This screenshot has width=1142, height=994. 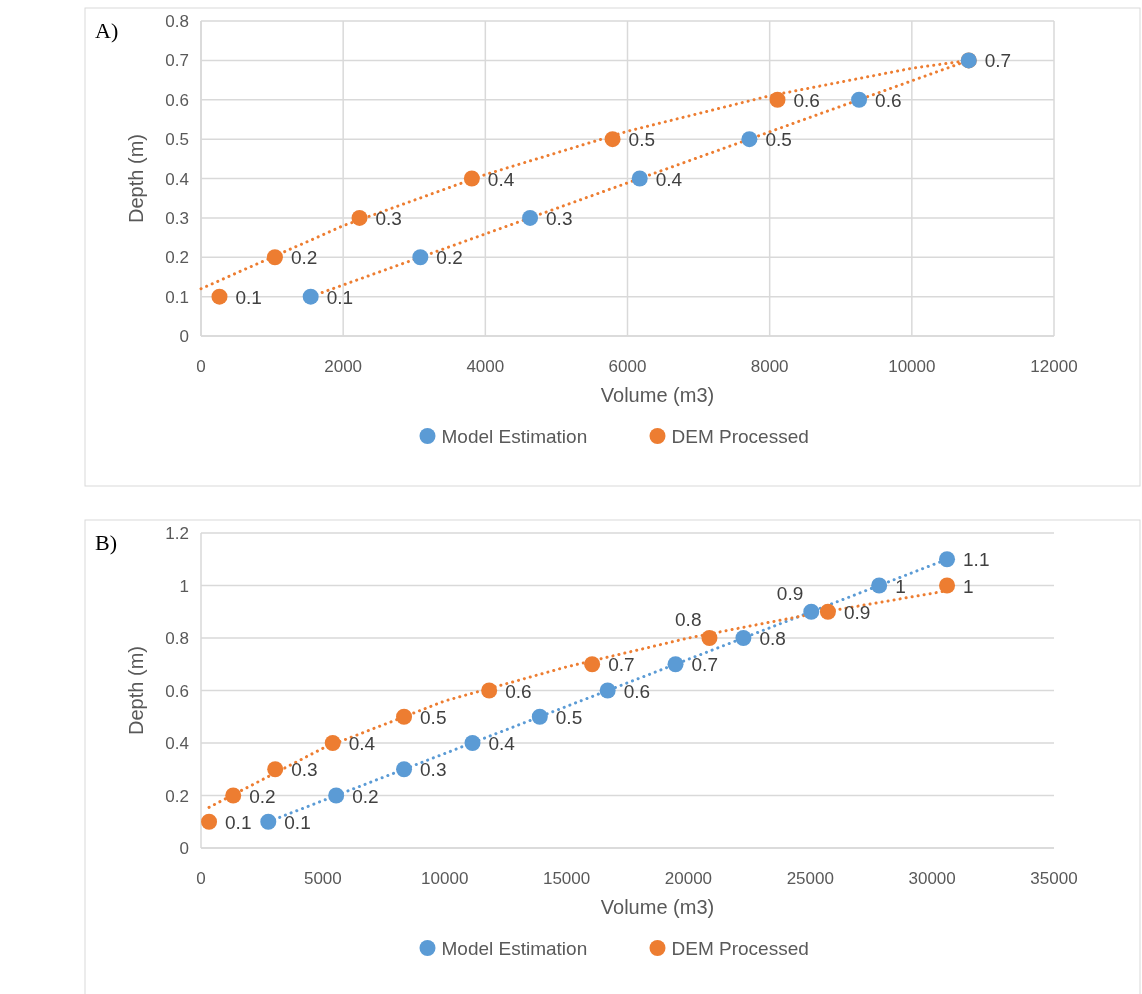 What do you see at coordinates (107, 30) in the screenshot?
I see `chart-title: A)` at bounding box center [107, 30].